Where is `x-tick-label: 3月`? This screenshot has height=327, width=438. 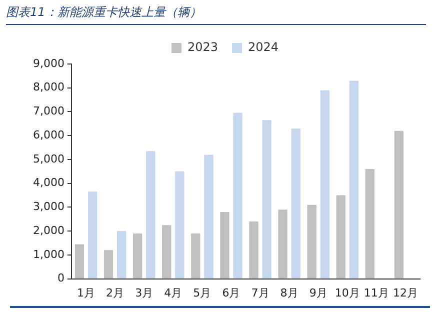
x-tick-label: 3月 is located at coordinates (144, 293).